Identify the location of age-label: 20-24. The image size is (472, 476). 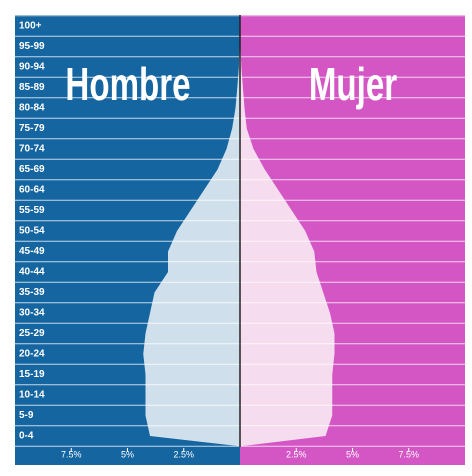
(32, 354).